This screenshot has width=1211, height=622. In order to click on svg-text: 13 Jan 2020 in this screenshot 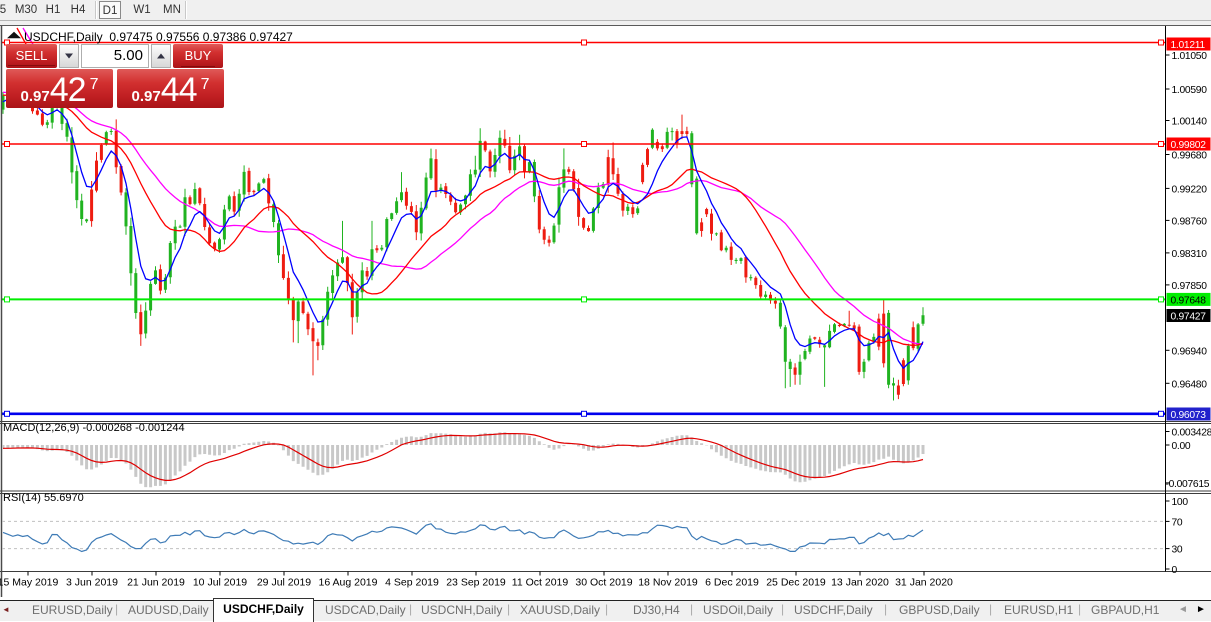, I will do `click(860, 583)`.